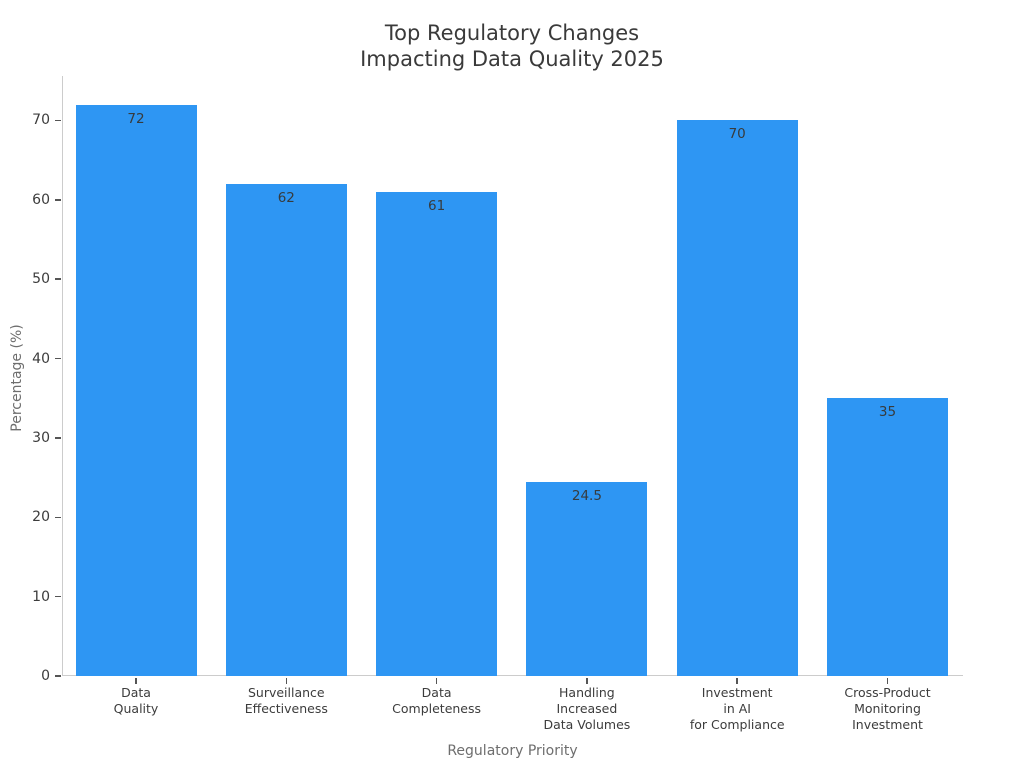 The image size is (1024, 768). What do you see at coordinates (136, 118) in the screenshot?
I see `bar-value-label: 72` at bounding box center [136, 118].